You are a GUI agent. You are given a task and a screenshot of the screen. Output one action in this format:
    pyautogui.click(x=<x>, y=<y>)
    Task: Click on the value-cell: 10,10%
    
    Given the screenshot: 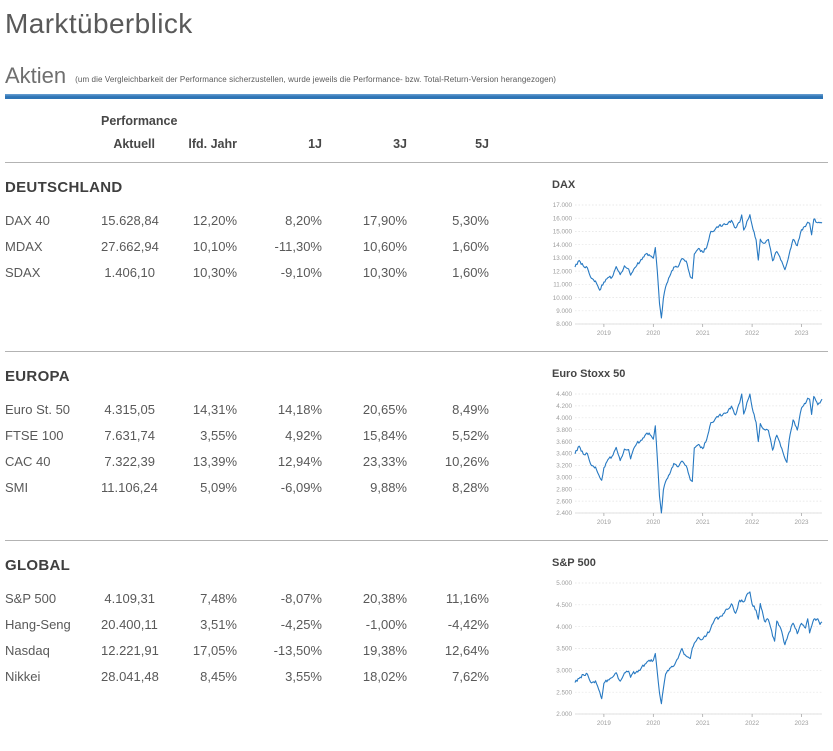 What is the action you would take?
    pyautogui.click(x=214, y=246)
    